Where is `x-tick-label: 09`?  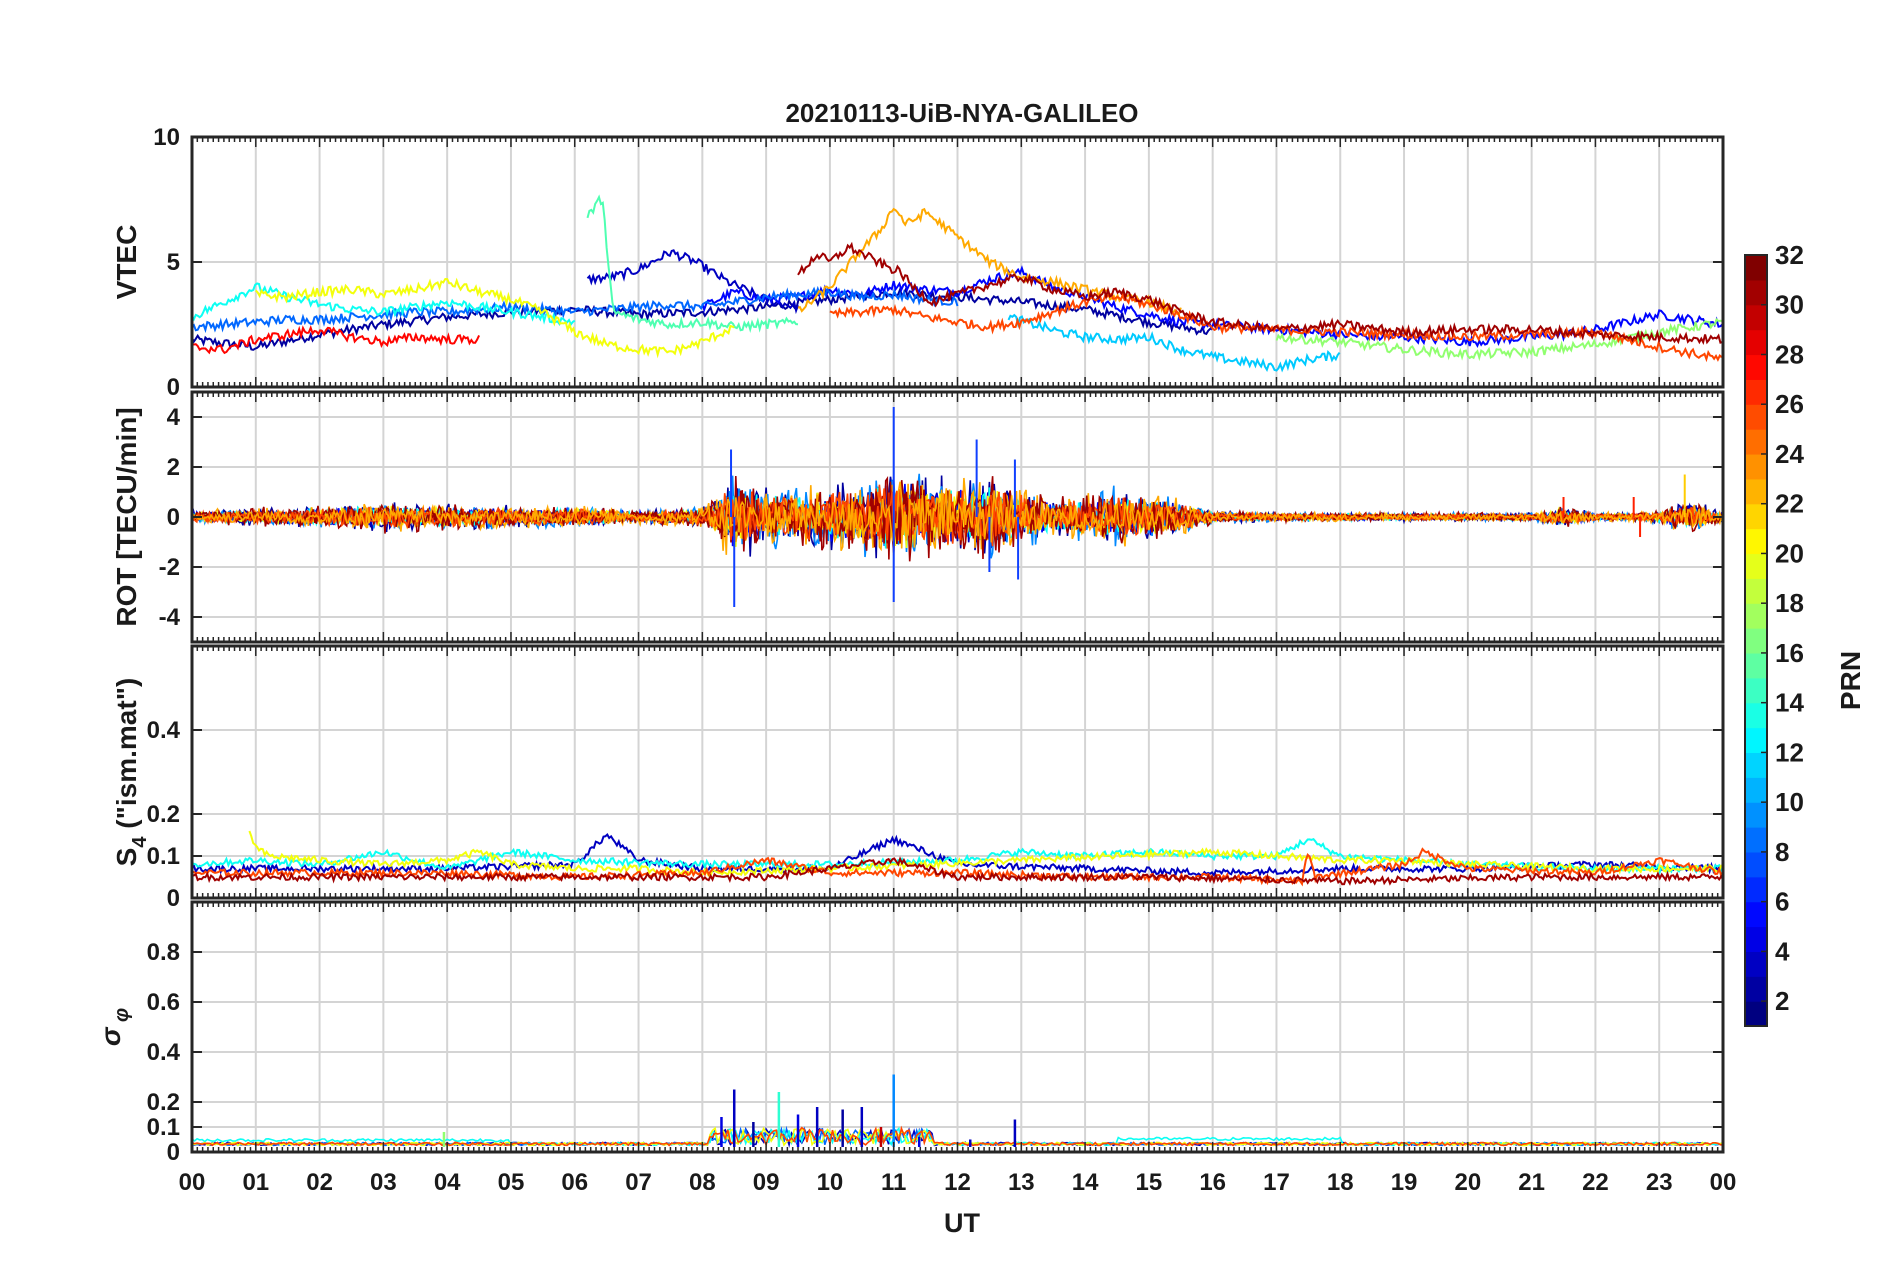 x-tick-label: 09 is located at coordinates (766, 1182).